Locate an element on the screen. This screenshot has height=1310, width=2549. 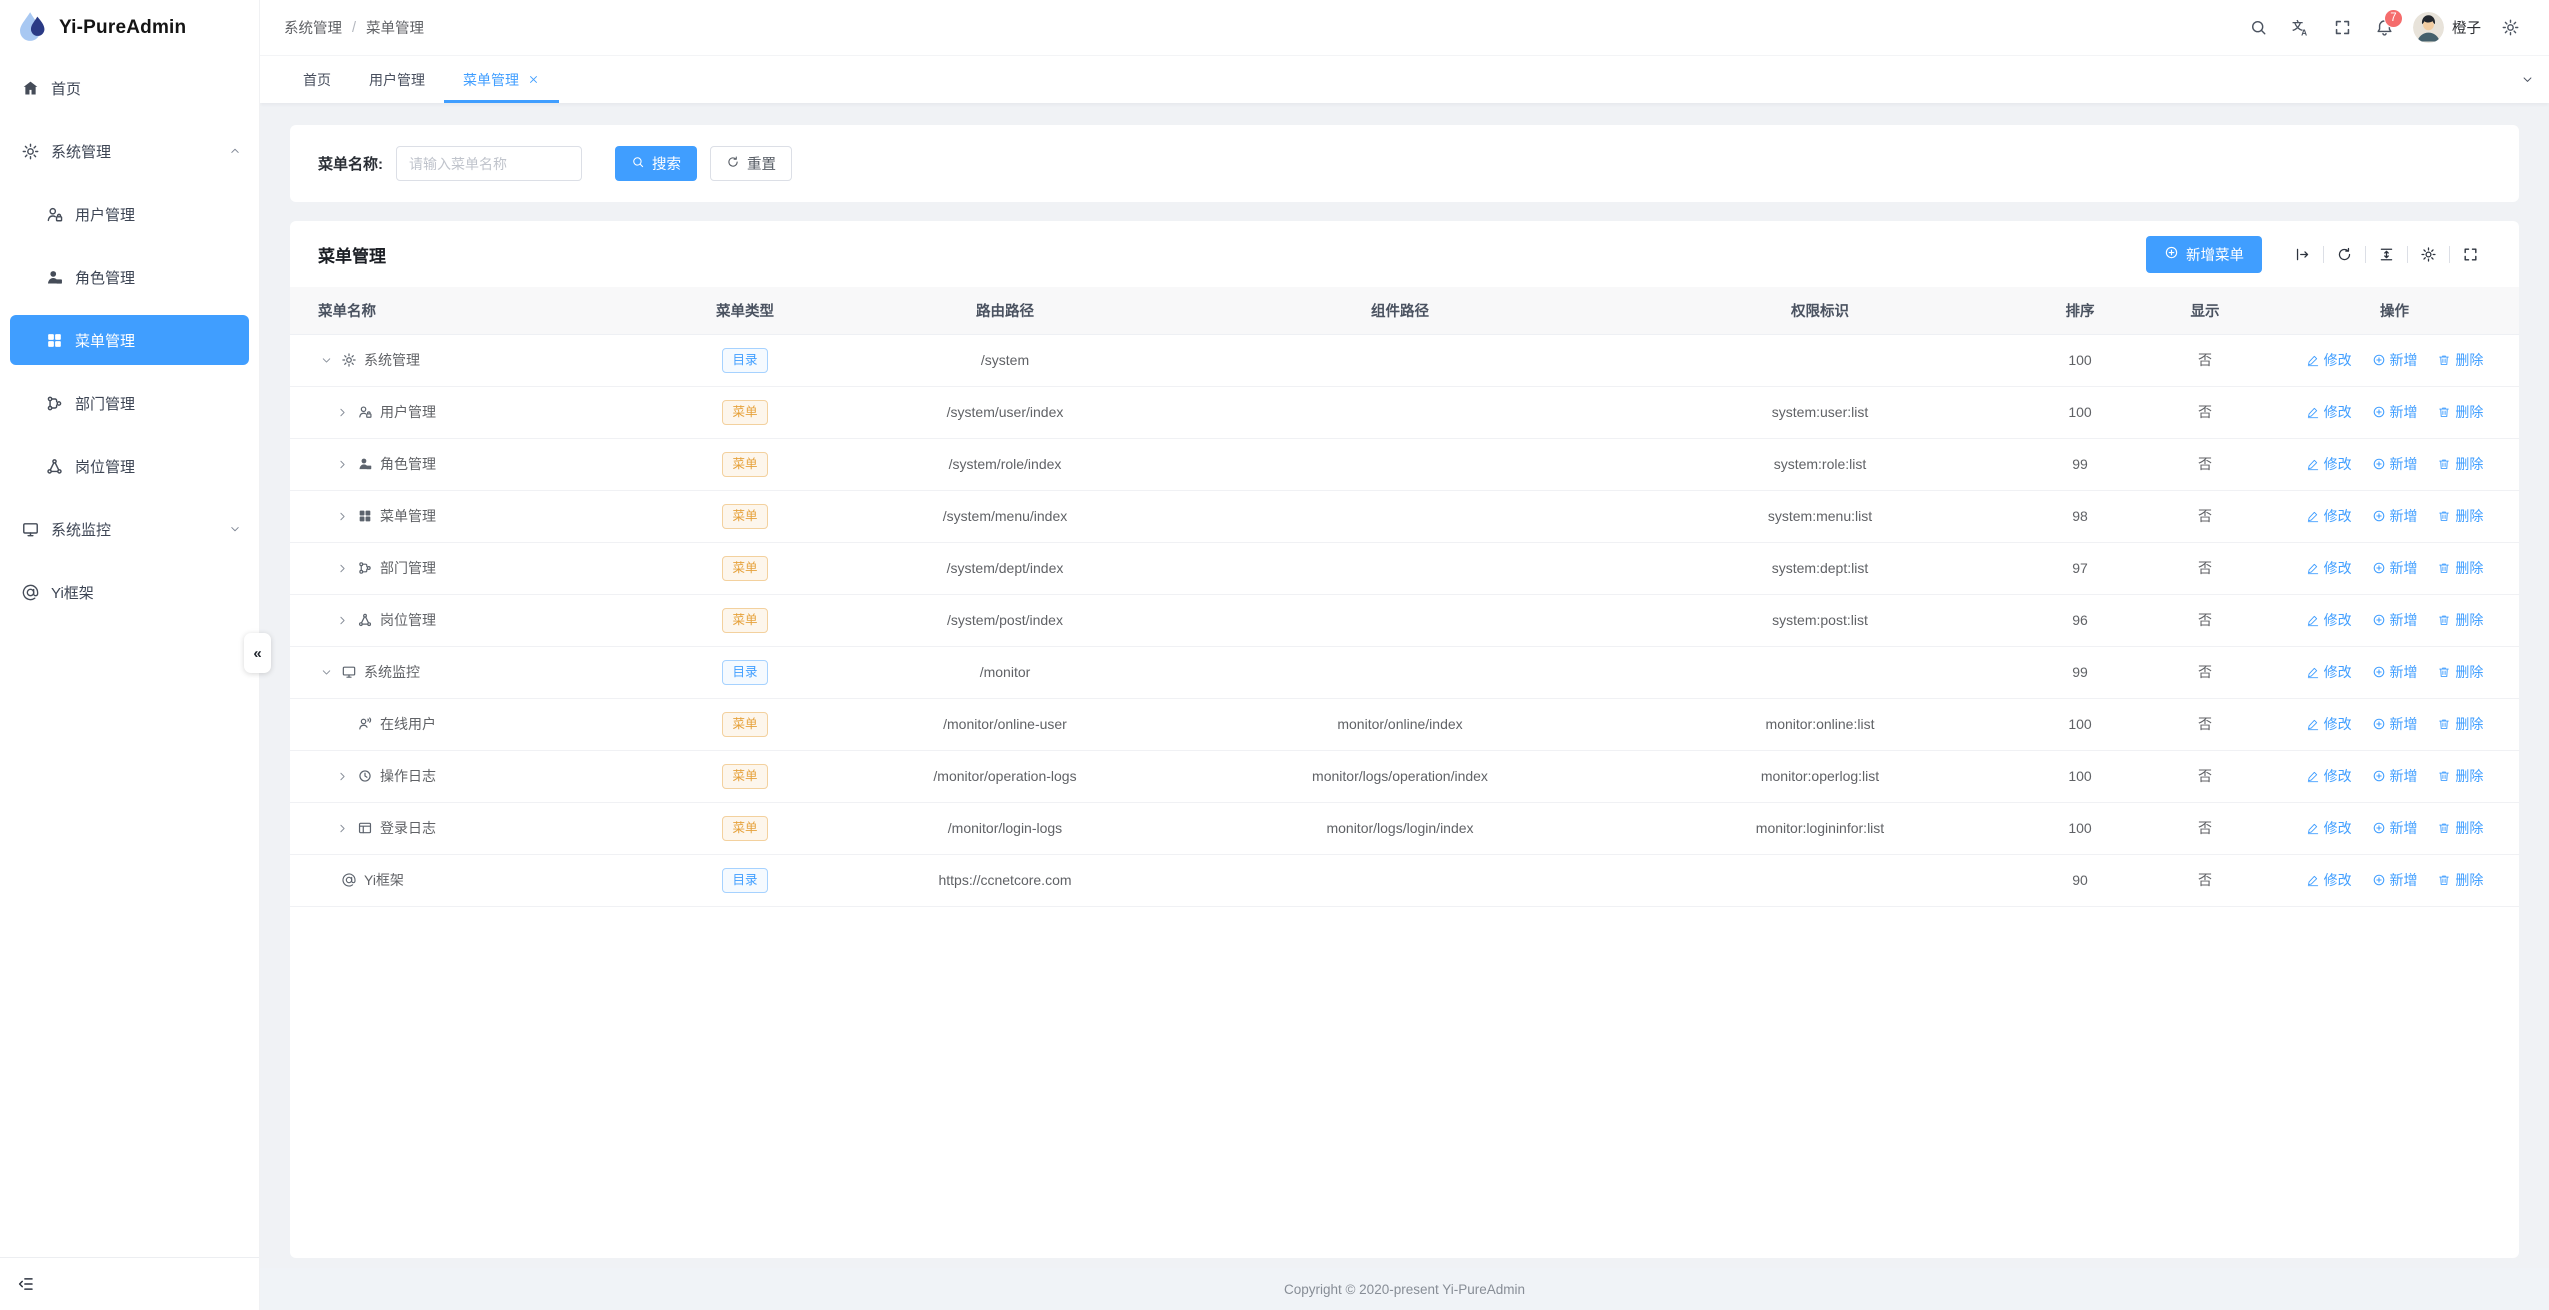
user-lock-icon is located at coordinates (54, 214).